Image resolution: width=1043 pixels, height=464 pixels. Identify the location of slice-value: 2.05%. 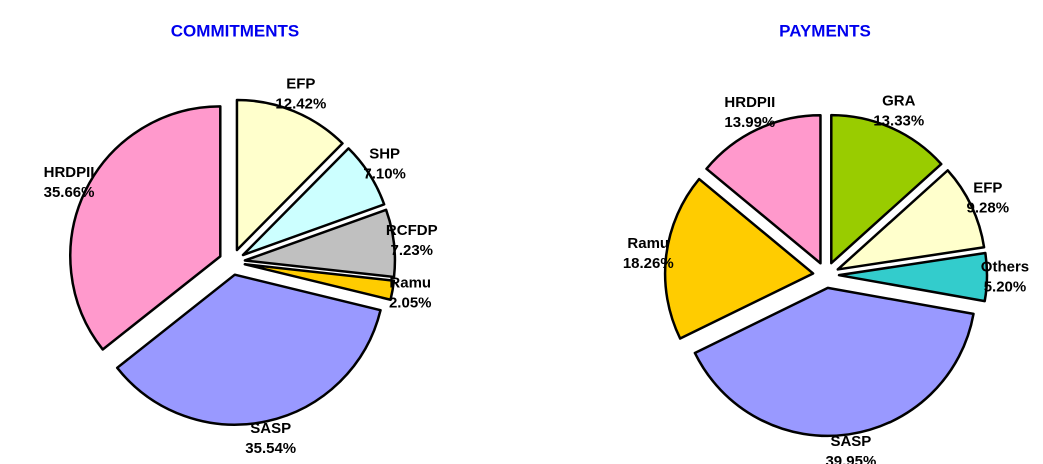
(410, 302).